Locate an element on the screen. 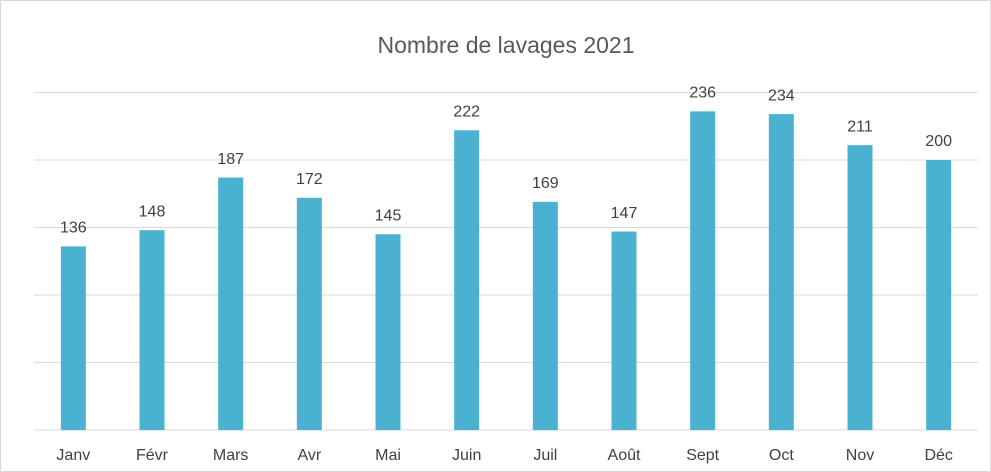 The height and width of the screenshot is (472, 991). data-label: 147 is located at coordinates (624, 213).